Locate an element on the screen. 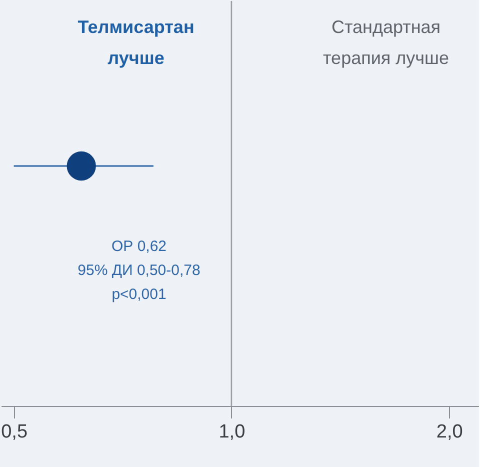 The height and width of the screenshot is (467, 501). annotation: ОР 0,62 95% ДИ 0,50-0,78 p<0,001 is located at coordinates (139, 270).